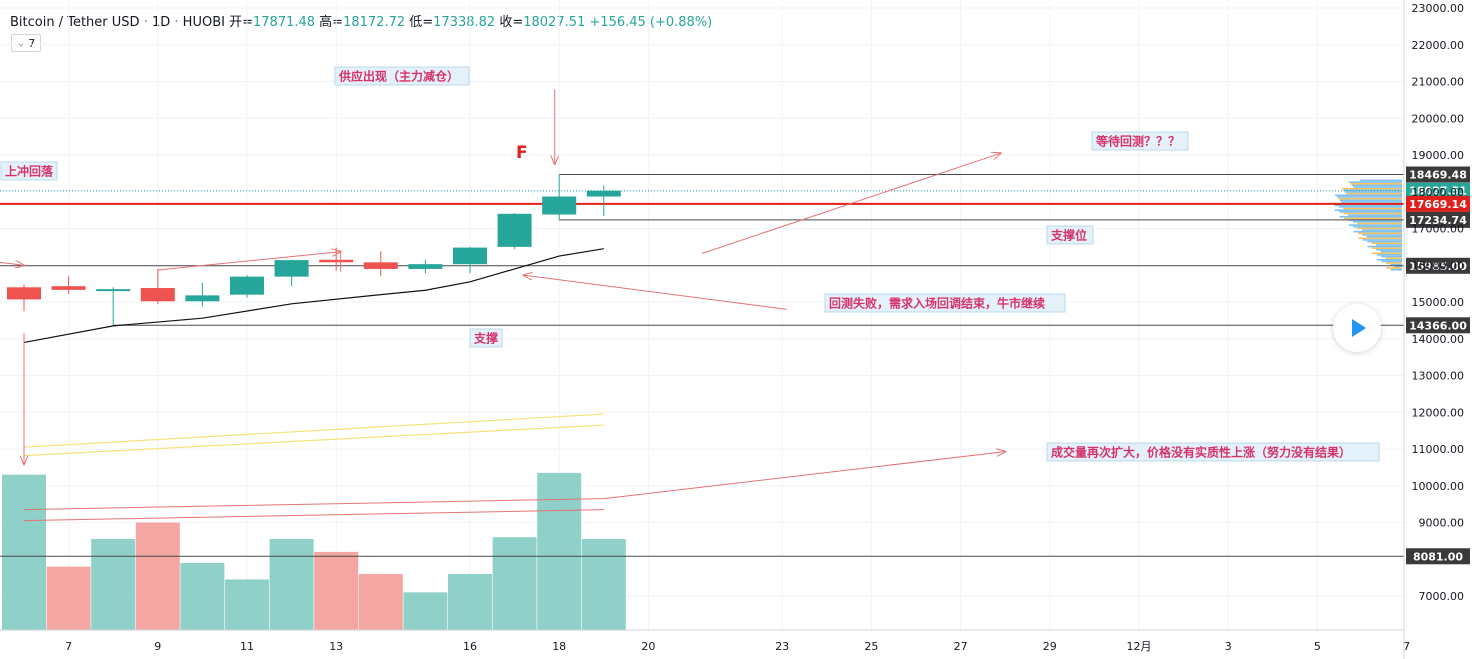 Image resolution: width=1472 pixels, height=659 pixels. I want to click on level-tag-label: 14366.00, so click(1438, 325).